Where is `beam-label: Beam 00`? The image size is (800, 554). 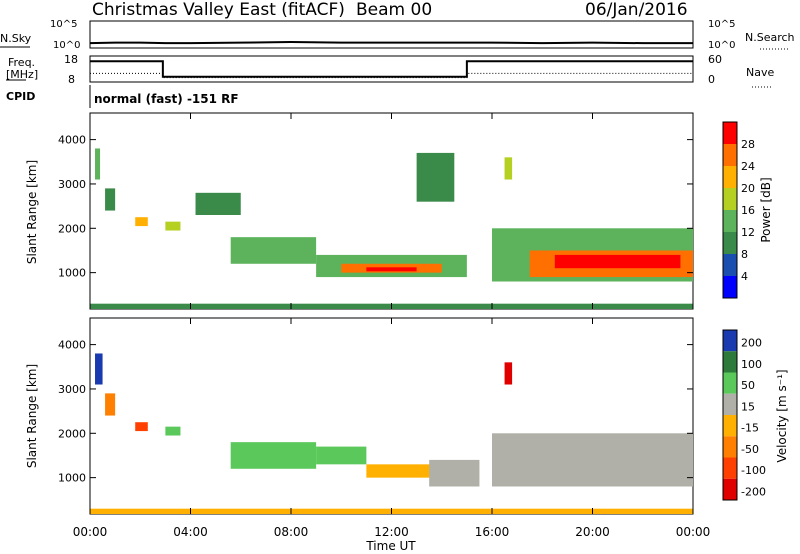 beam-label: Beam 00 is located at coordinates (394, 10).